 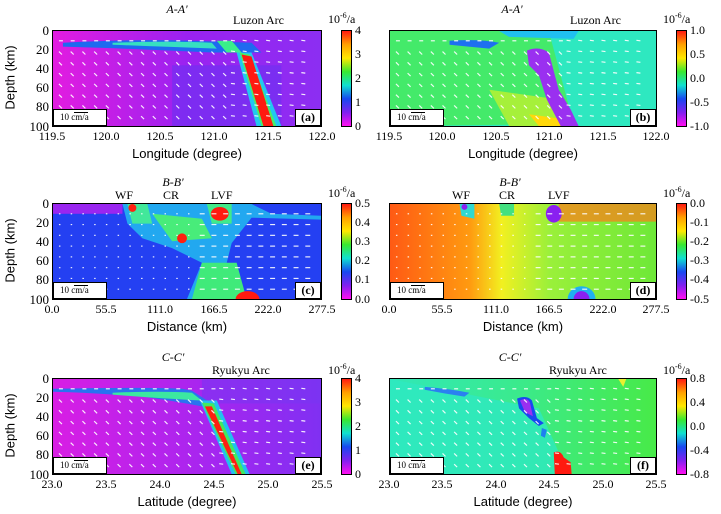 What do you see at coordinates (523, 251) in the screenshot?
I see `panel-d-plot: 10 cm/a (d)` at bounding box center [523, 251].